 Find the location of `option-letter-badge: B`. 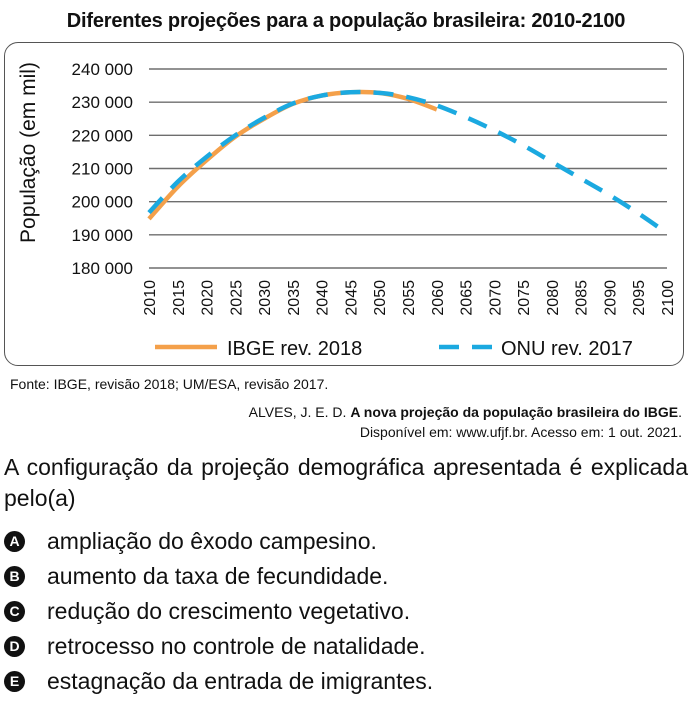

option-letter-badge: B is located at coordinates (14, 576).